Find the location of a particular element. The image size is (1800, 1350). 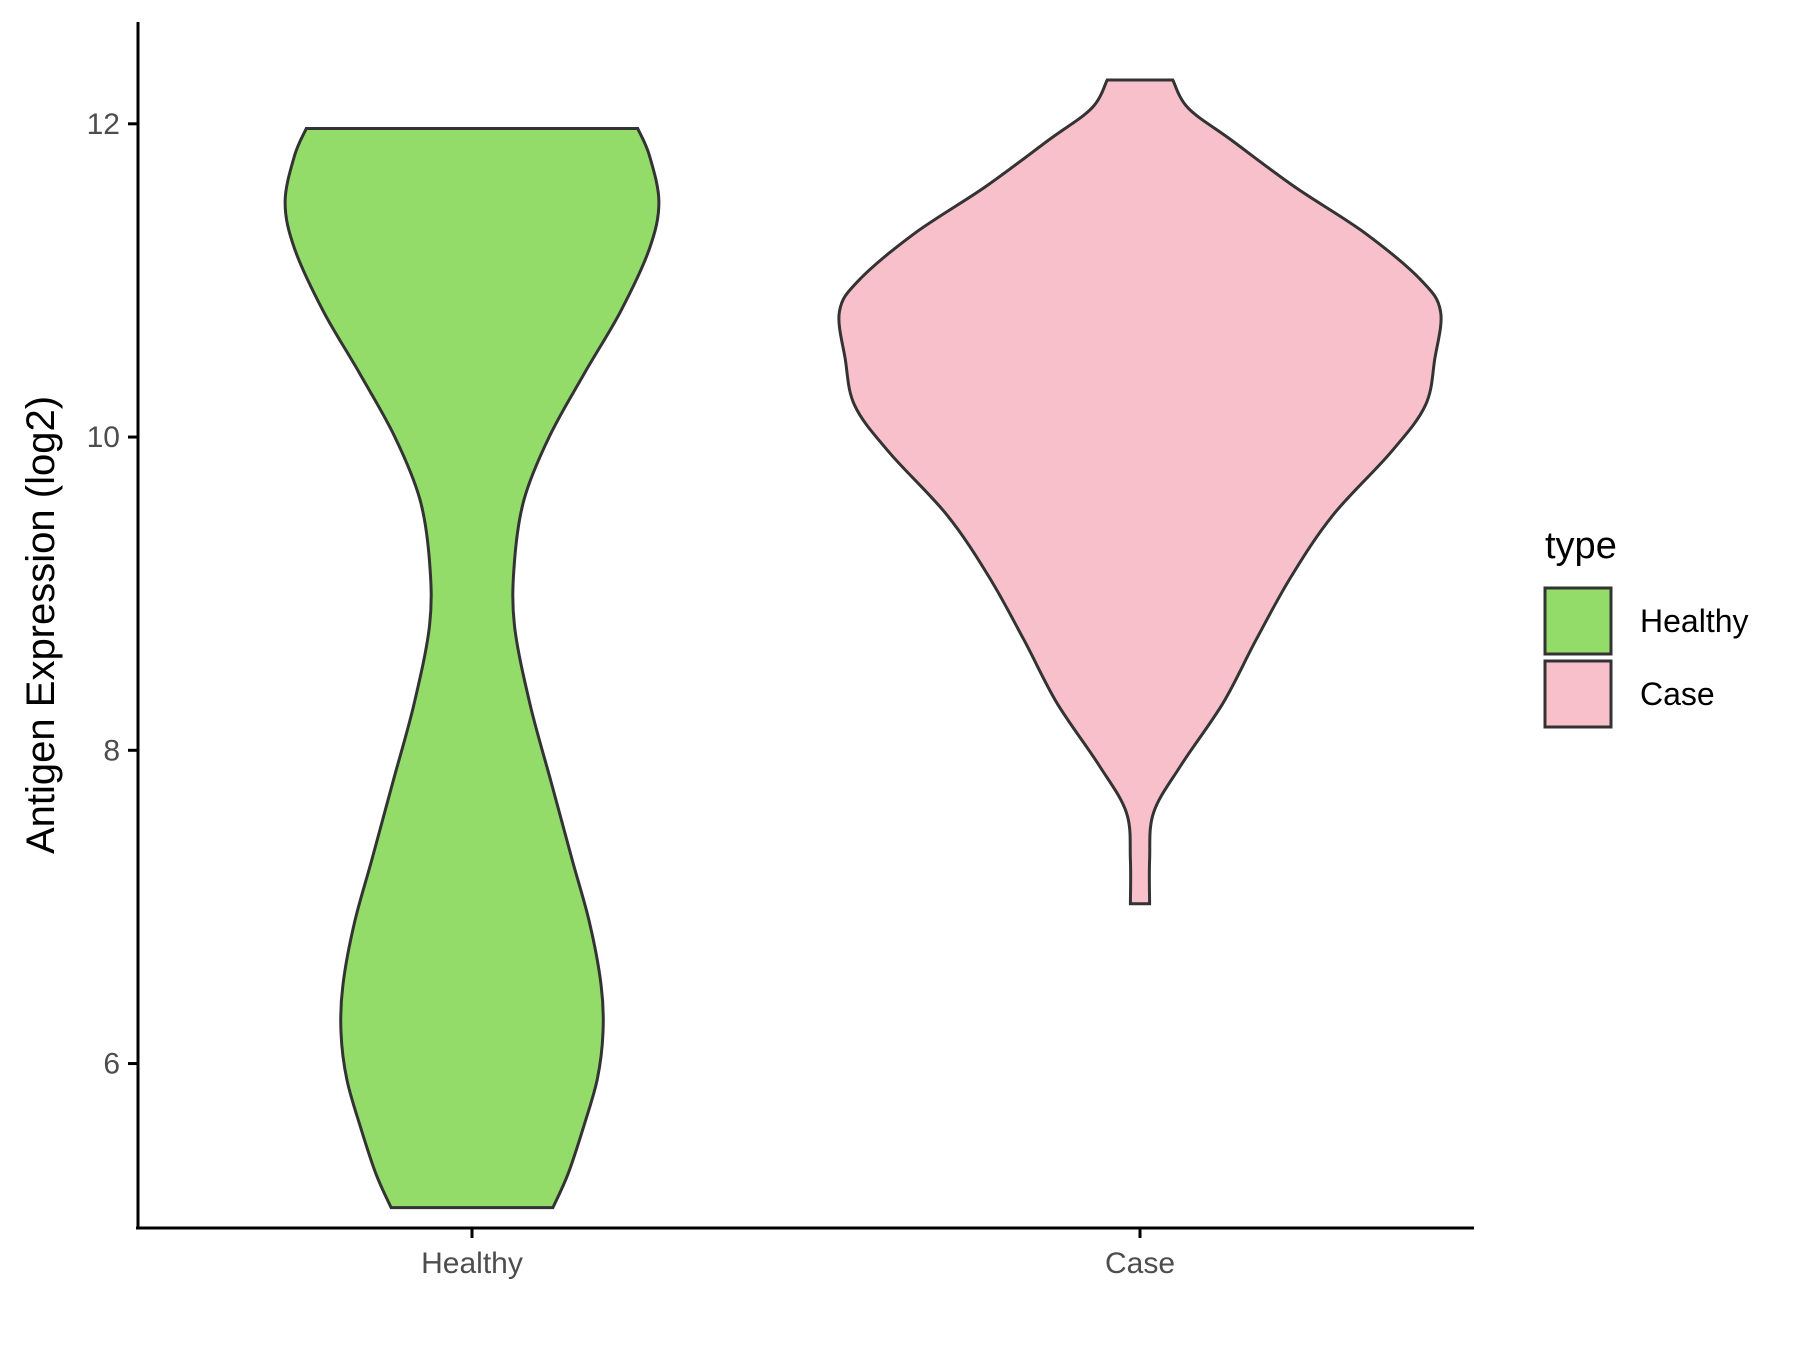

y-axis-ticks: 6 8 10 12 is located at coordinates (112, 594).